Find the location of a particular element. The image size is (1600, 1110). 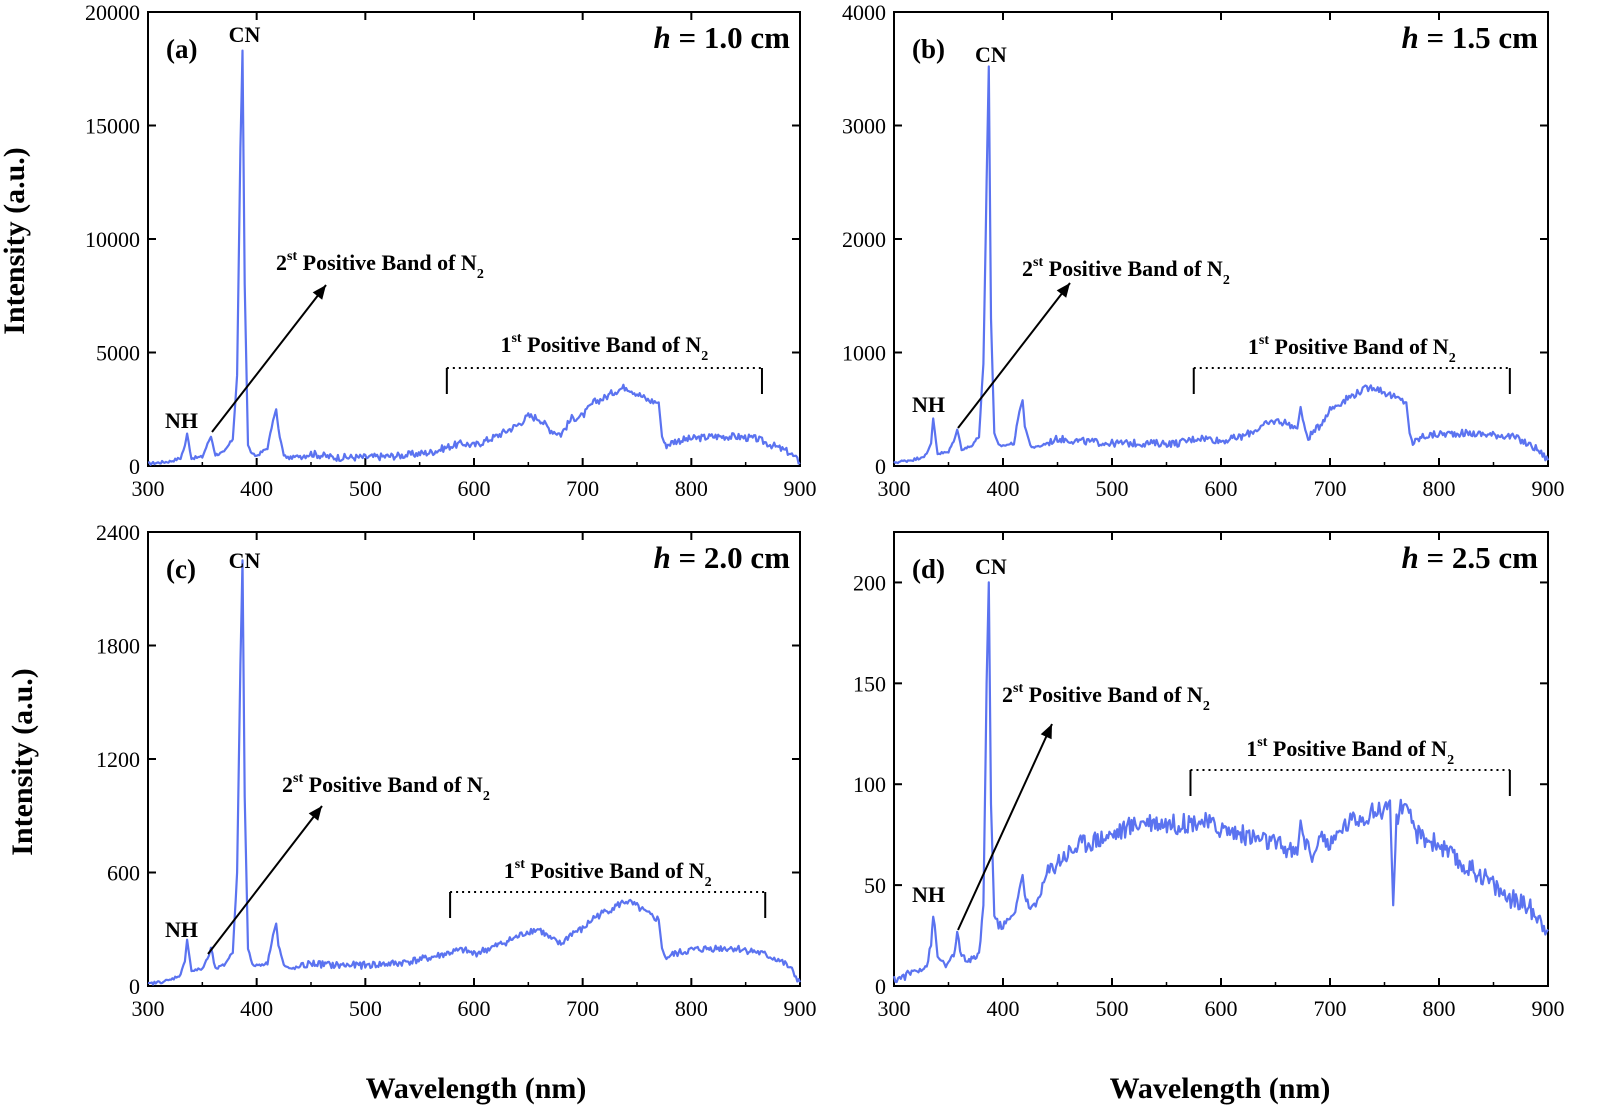

y-tick-label: 600 is located at coordinates (123, 873).